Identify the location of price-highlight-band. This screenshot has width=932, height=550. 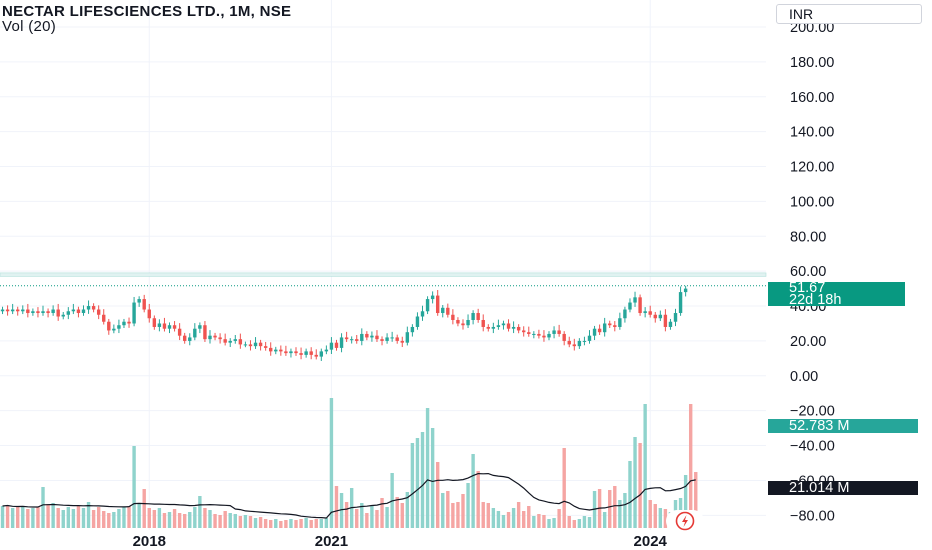
(383, 274).